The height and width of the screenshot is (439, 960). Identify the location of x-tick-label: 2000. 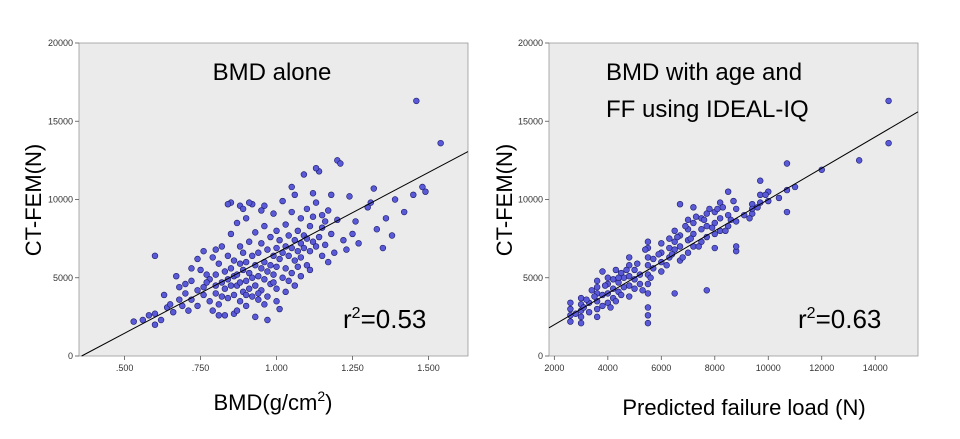
(554, 368).